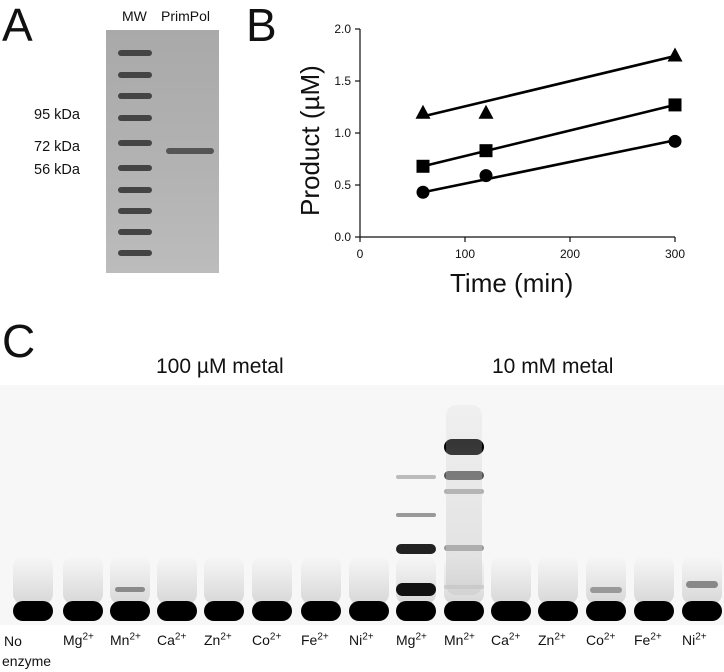 The image size is (724, 672). I want to click on metal-symbol: Mn, so click(120, 640).